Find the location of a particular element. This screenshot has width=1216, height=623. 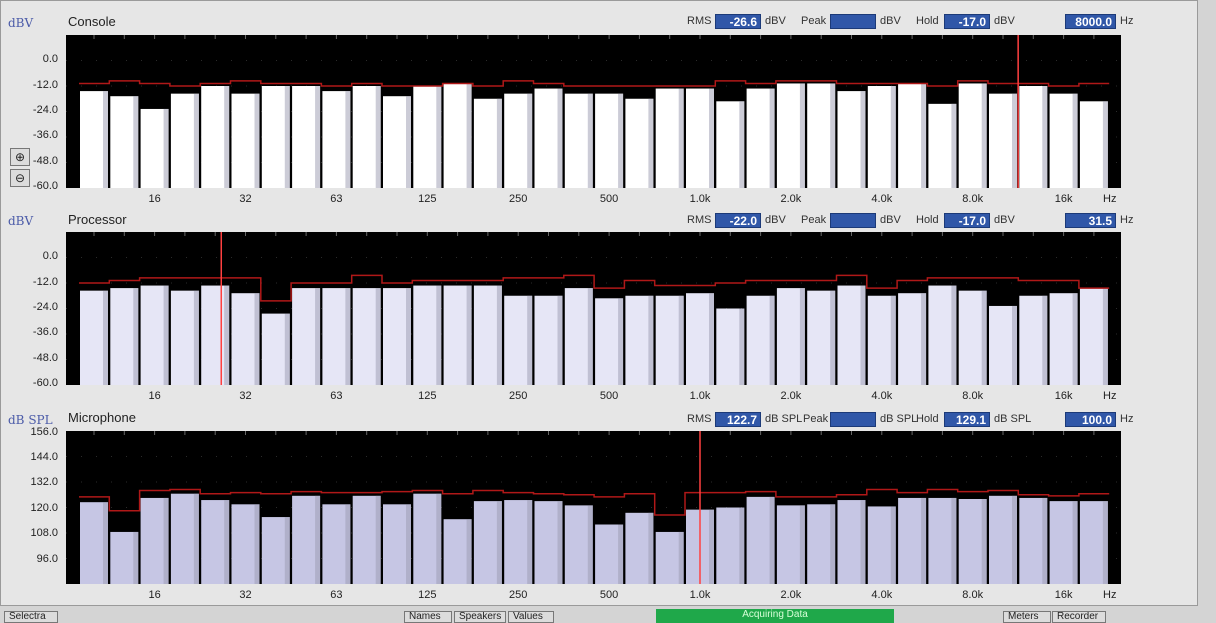

peak-hold-line is located at coordinates (594, 83).